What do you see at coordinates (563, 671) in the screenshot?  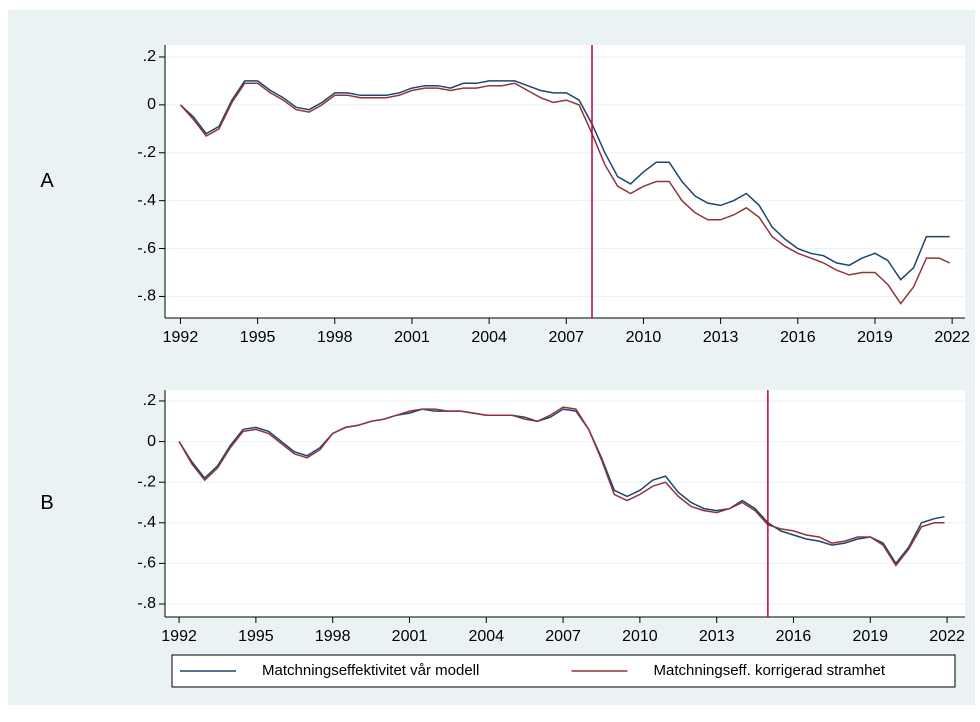 I see `legend-box` at bounding box center [563, 671].